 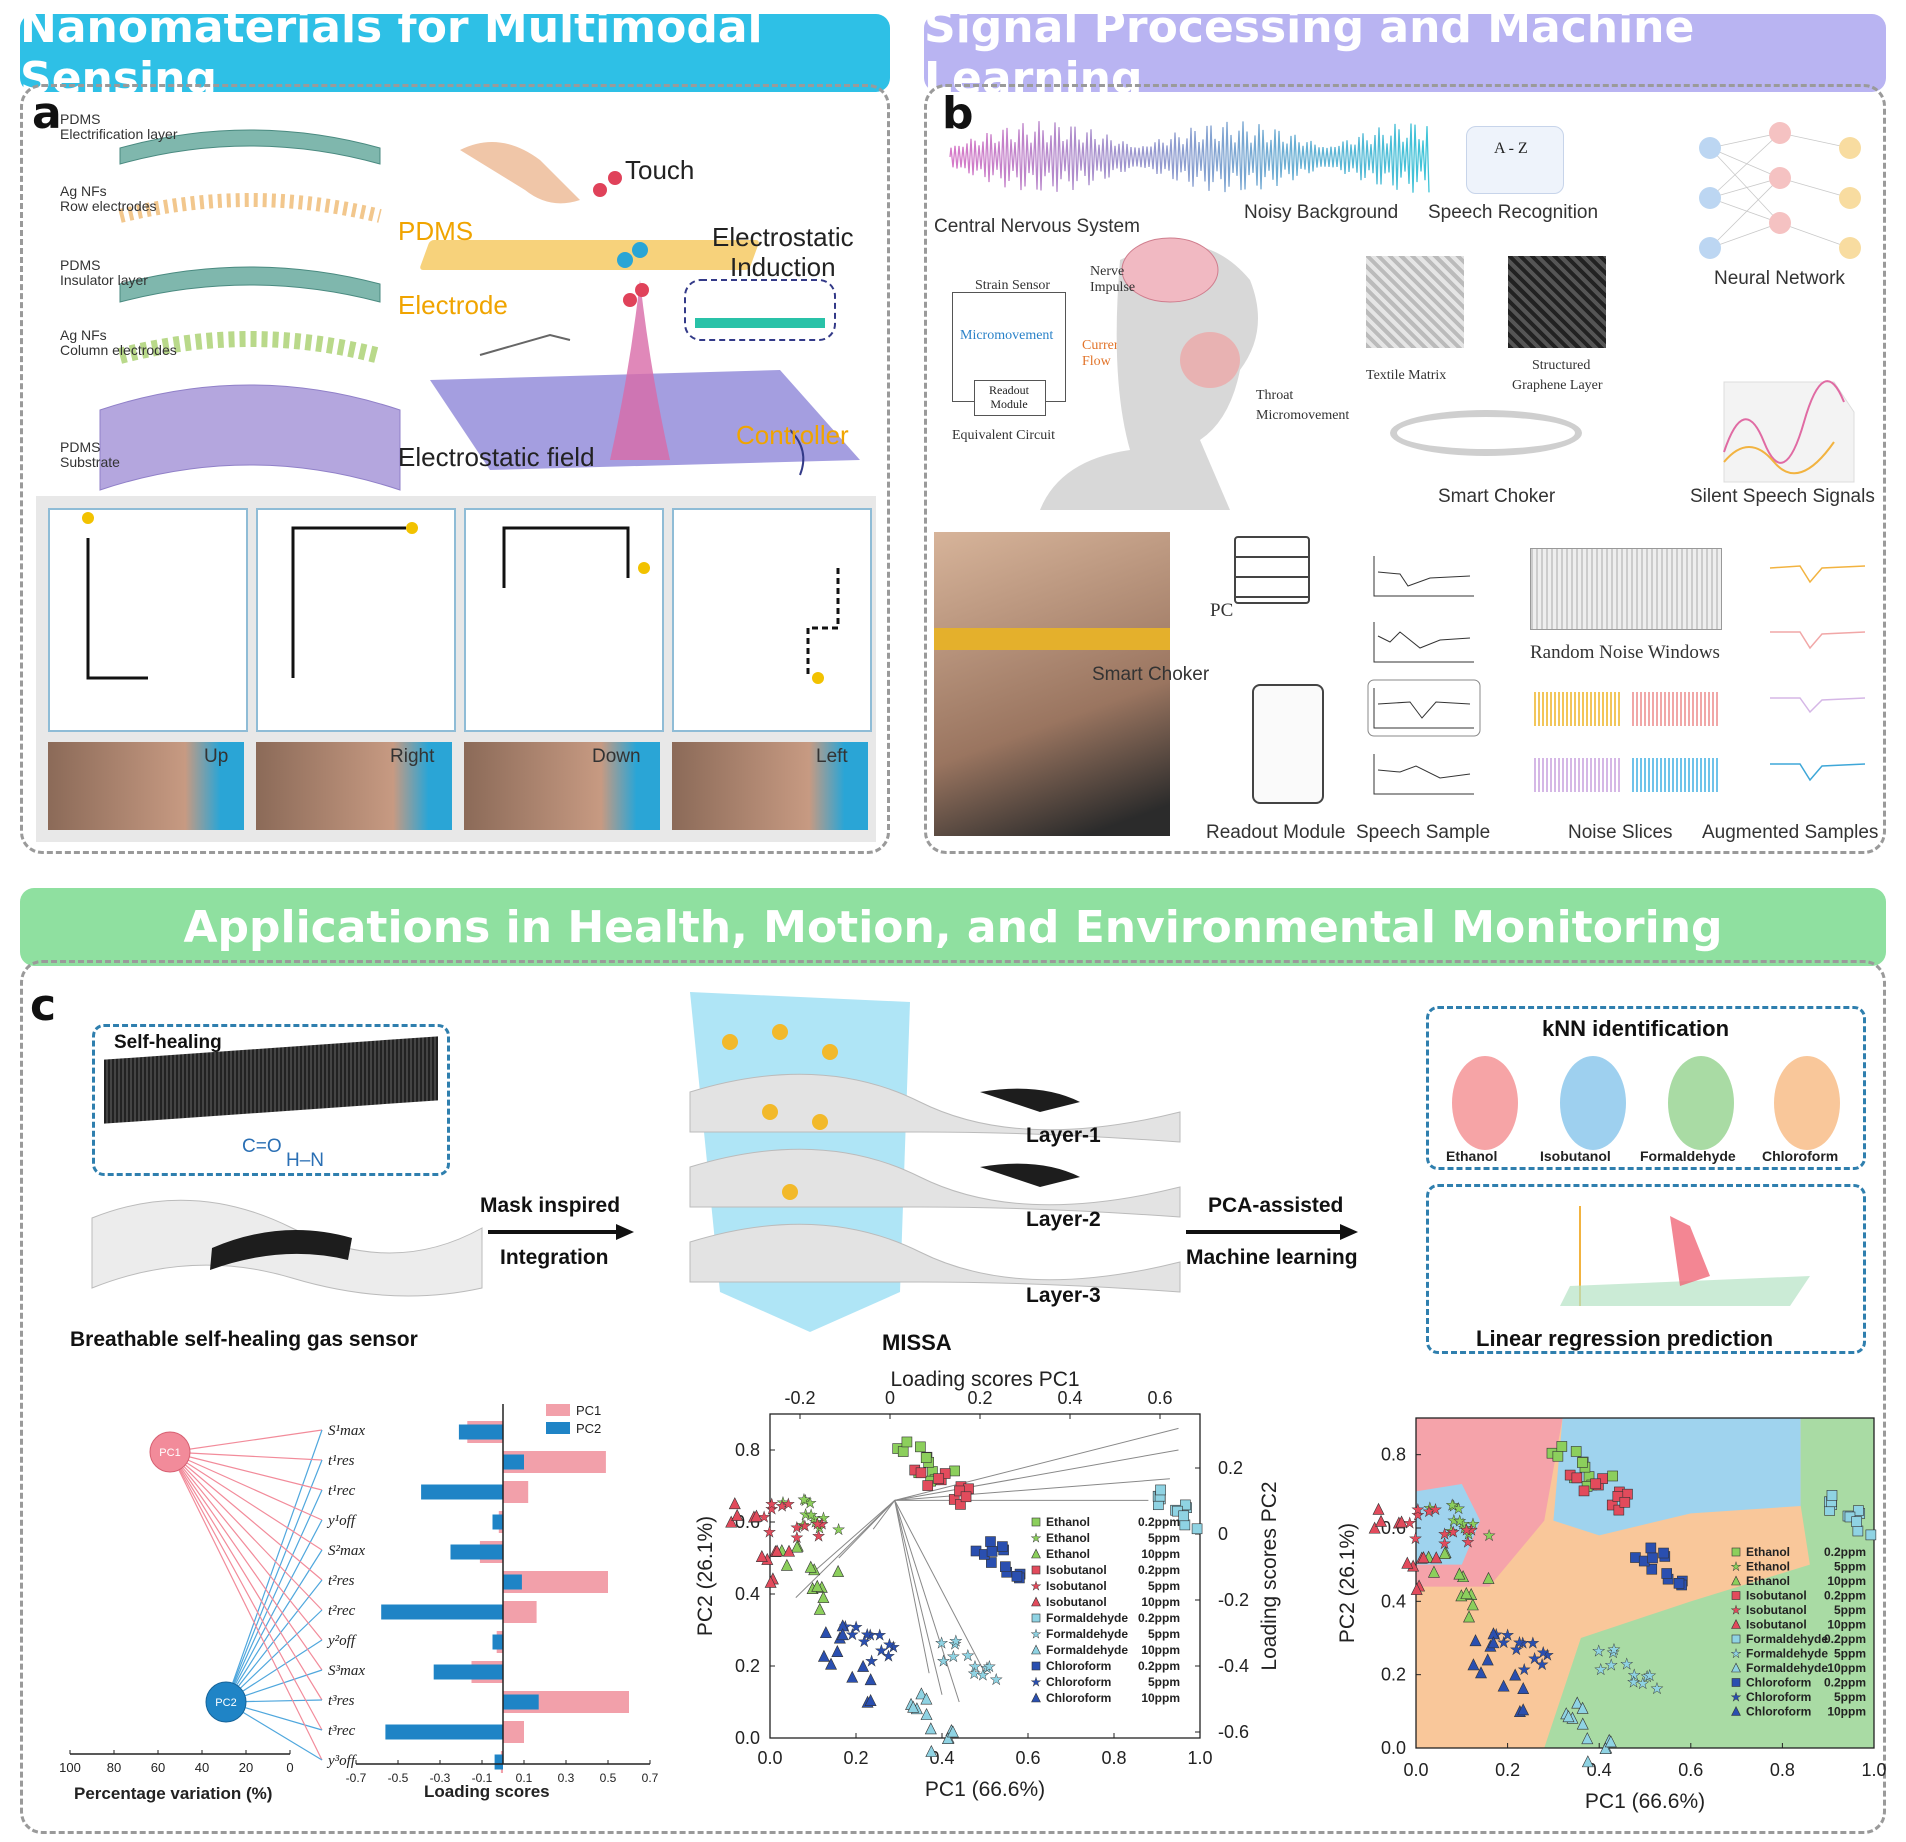 I want to click on feature-label: t³rec, so click(x=342, y=1731).